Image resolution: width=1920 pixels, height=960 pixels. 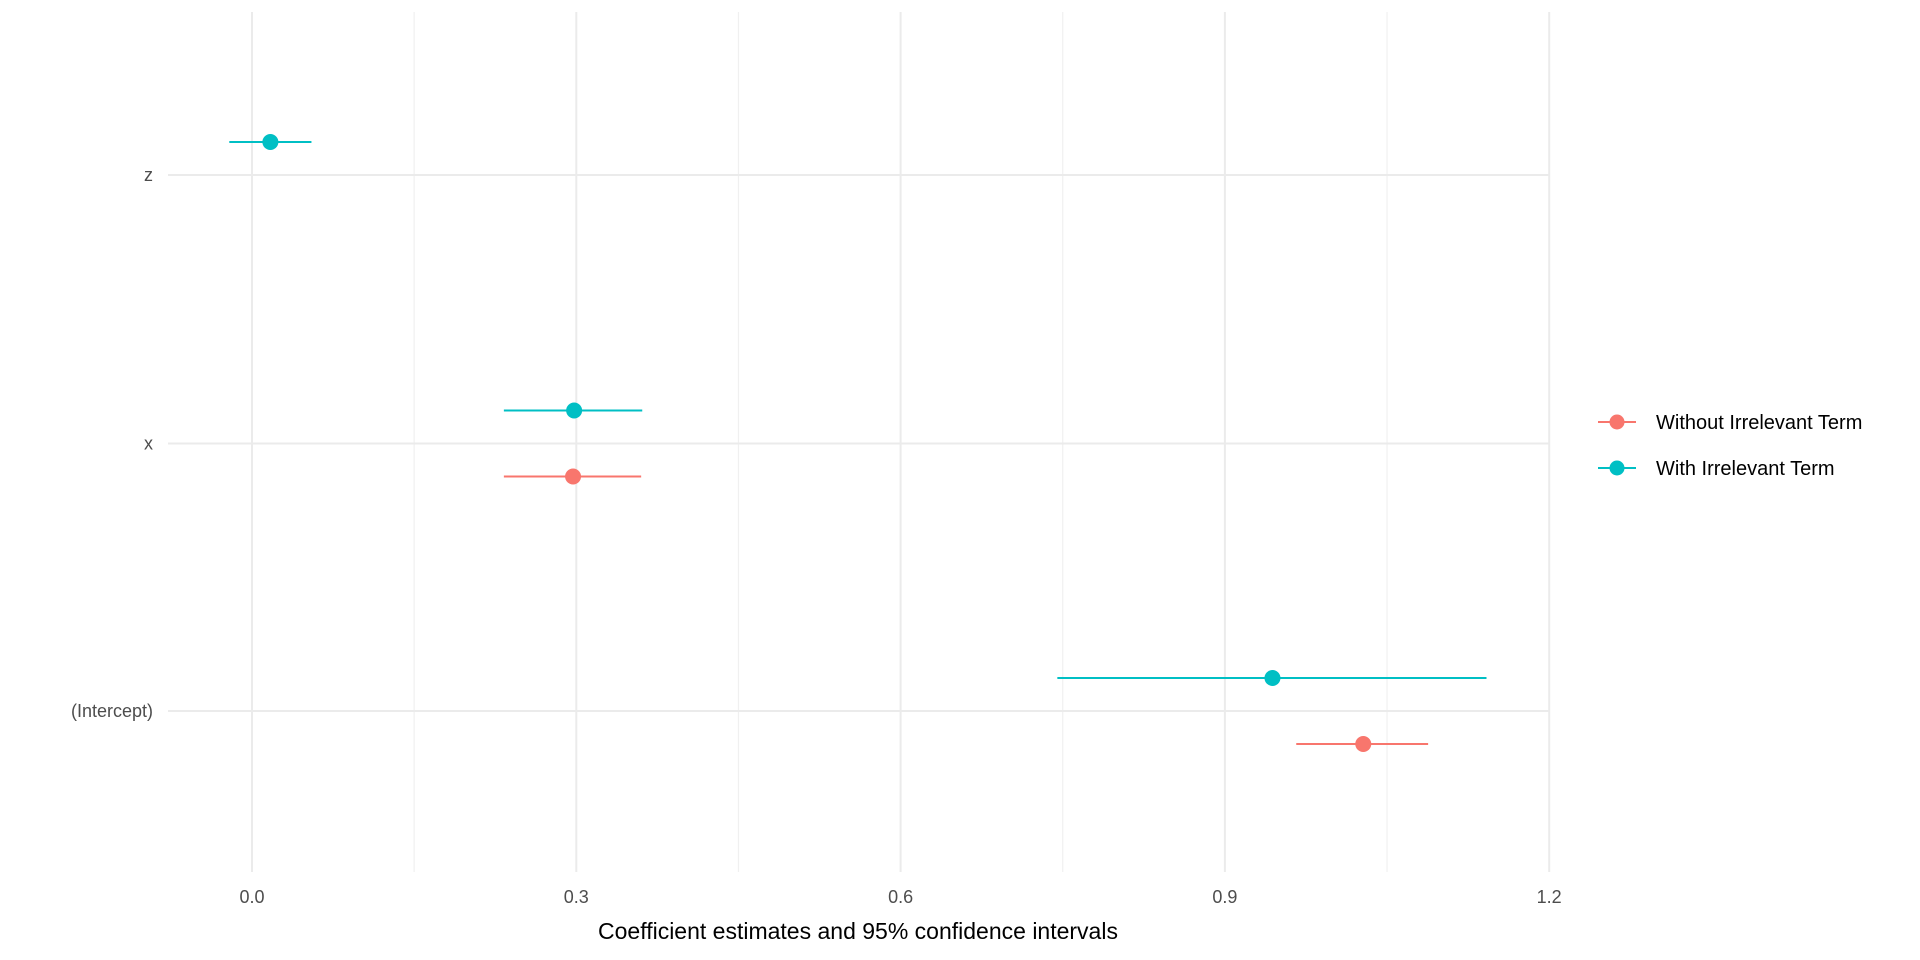 What do you see at coordinates (148, 444) in the screenshot?
I see `y-tick-label: x` at bounding box center [148, 444].